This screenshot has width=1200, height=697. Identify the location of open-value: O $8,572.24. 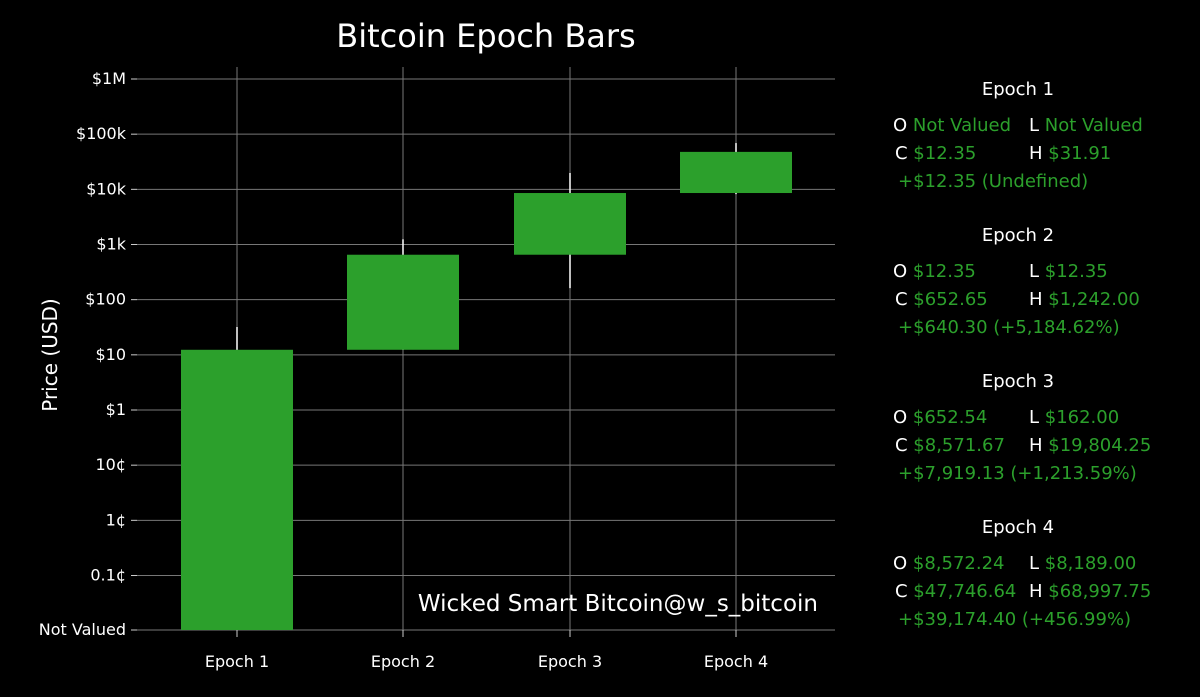
(949, 563).